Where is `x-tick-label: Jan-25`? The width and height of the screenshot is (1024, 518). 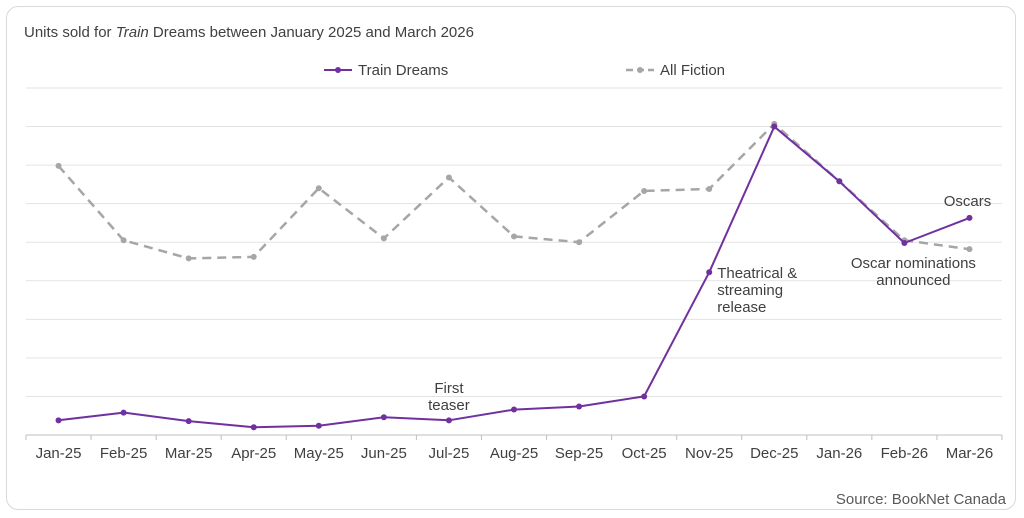 x-tick-label: Jan-25 is located at coordinates (59, 453).